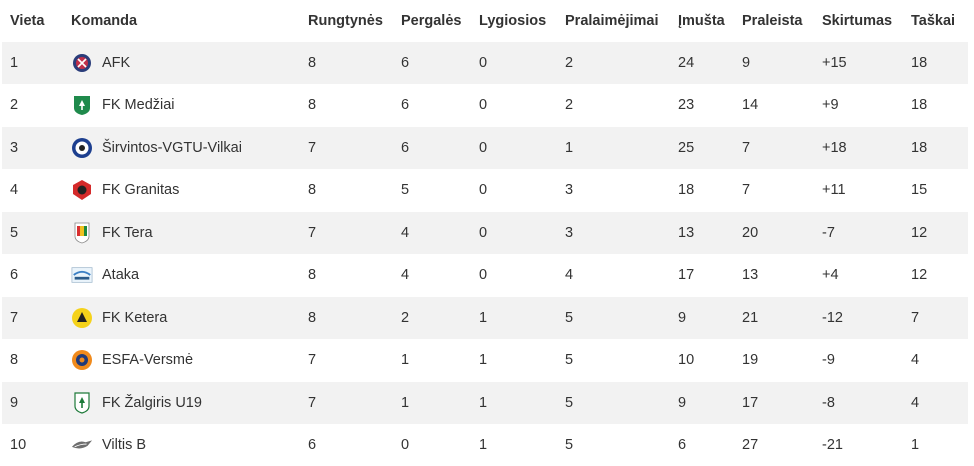  What do you see at coordinates (857, 20) in the screenshot?
I see `header-goal-difference: Skirtumas` at bounding box center [857, 20].